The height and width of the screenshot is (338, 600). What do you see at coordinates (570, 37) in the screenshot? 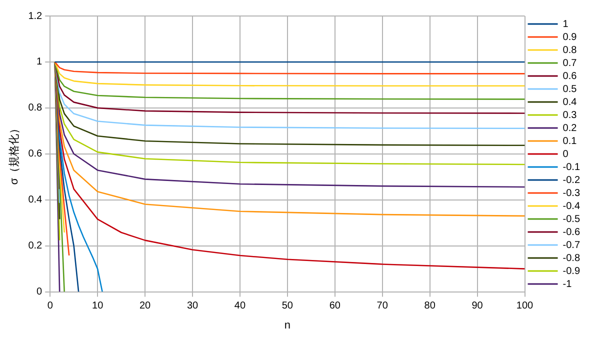
I see `legend-label: 0.9` at bounding box center [570, 37].